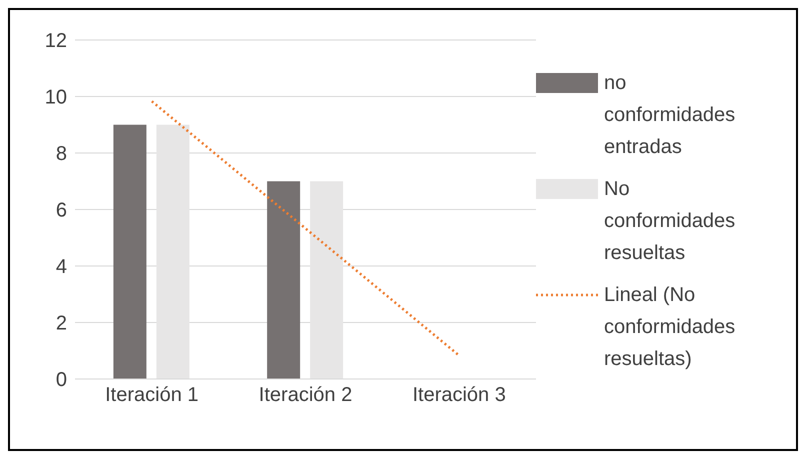 Image resolution: width=804 pixels, height=457 pixels. Describe the element at coordinates (152, 395) in the screenshot. I see `x-tick-label: Iteración 1` at that location.